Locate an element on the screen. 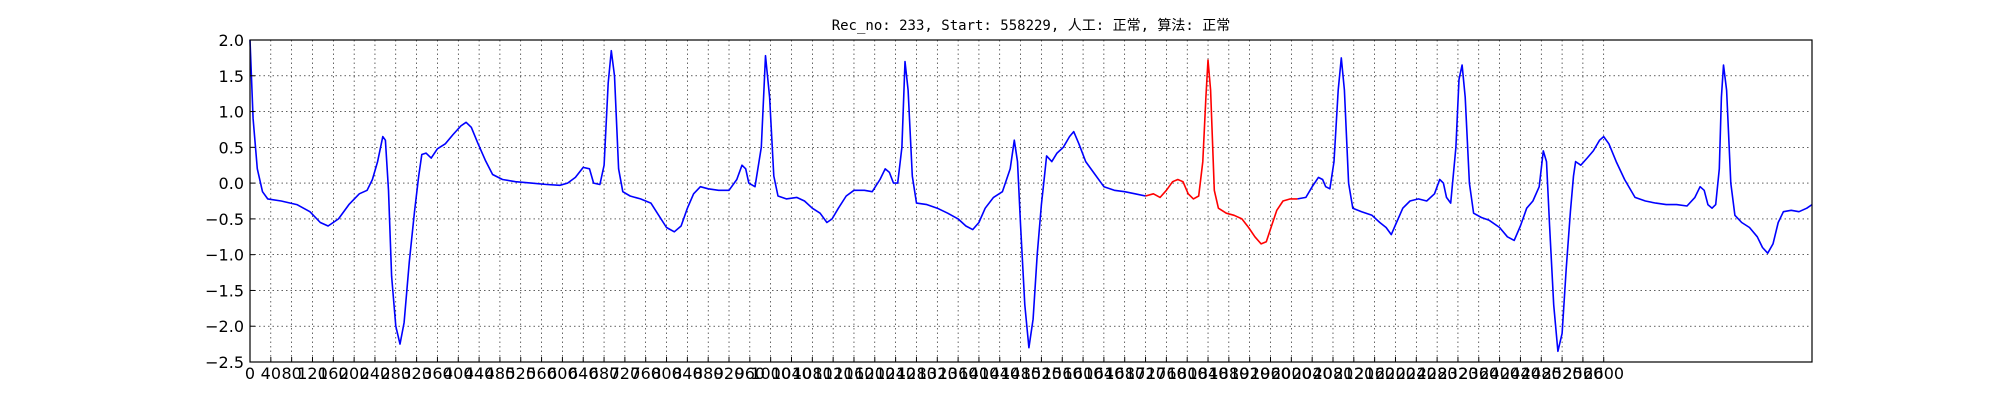  x-tick-label: 320 is located at coordinates (416, 373).